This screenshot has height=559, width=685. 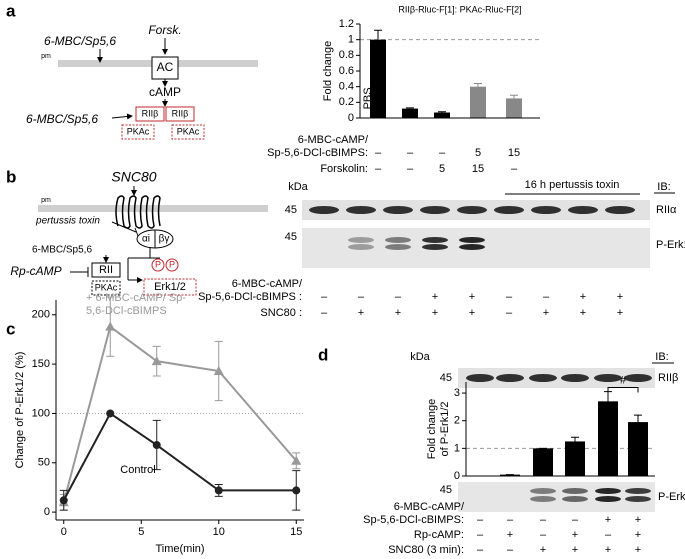 I want to click on y-tick-label: 100, so click(x=41, y=413).